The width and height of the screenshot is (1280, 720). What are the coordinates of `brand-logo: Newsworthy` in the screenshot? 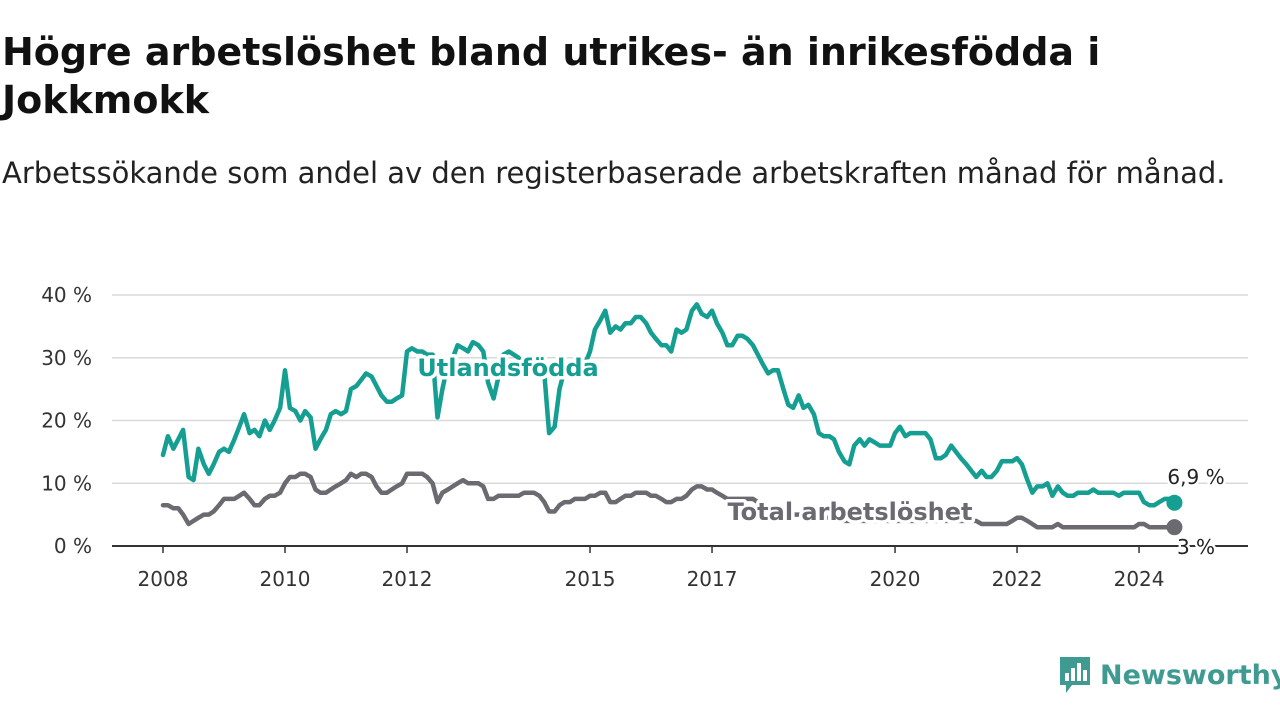 It's located at (1169, 675).